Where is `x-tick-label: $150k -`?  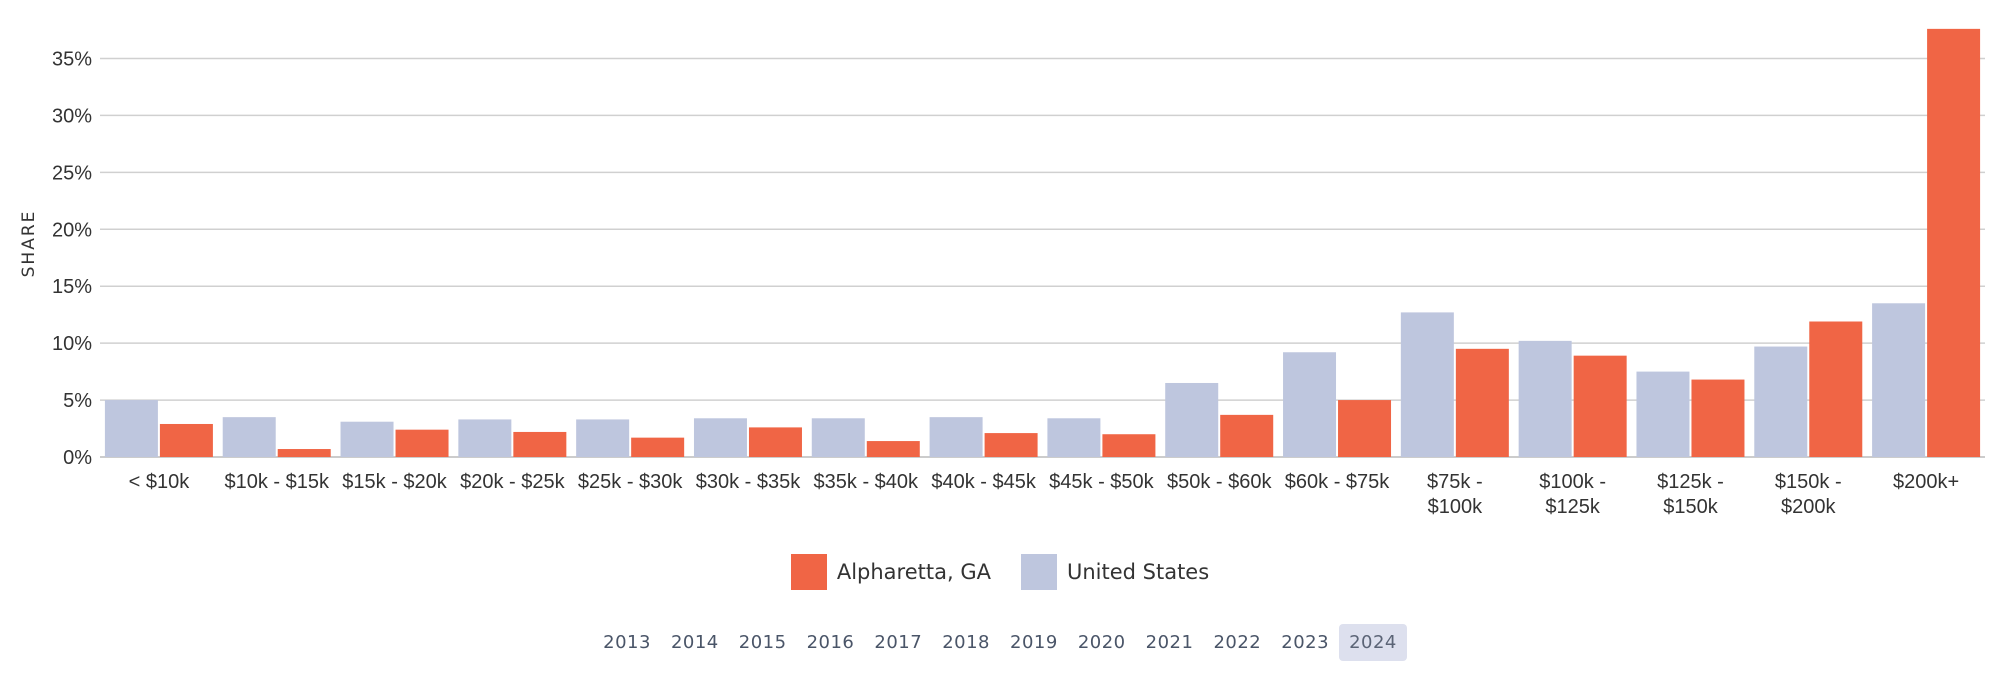 x-tick-label: $150k - is located at coordinates (1808, 482).